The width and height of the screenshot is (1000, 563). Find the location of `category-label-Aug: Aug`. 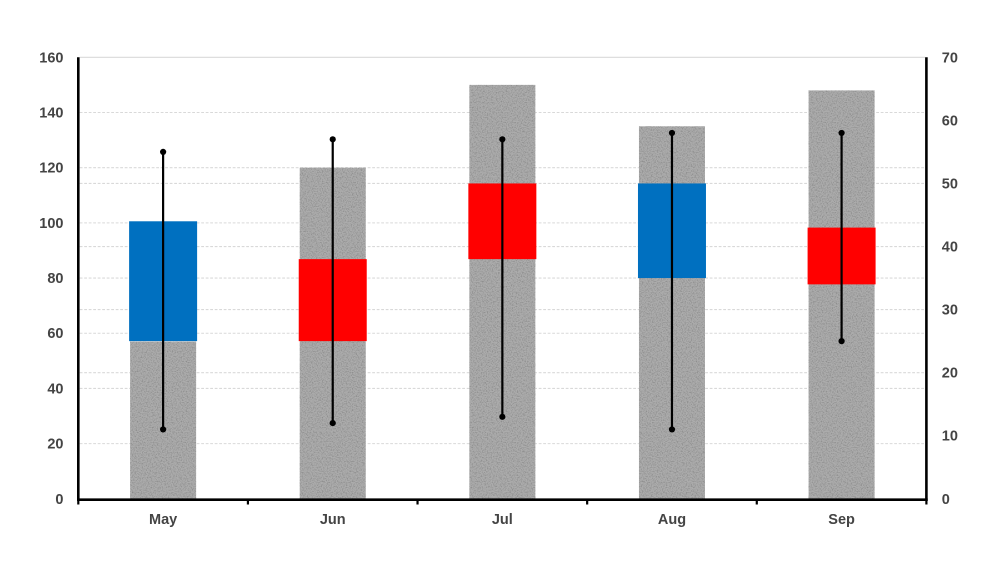

category-label-Aug: Aug is located at coordinates (672, 520).